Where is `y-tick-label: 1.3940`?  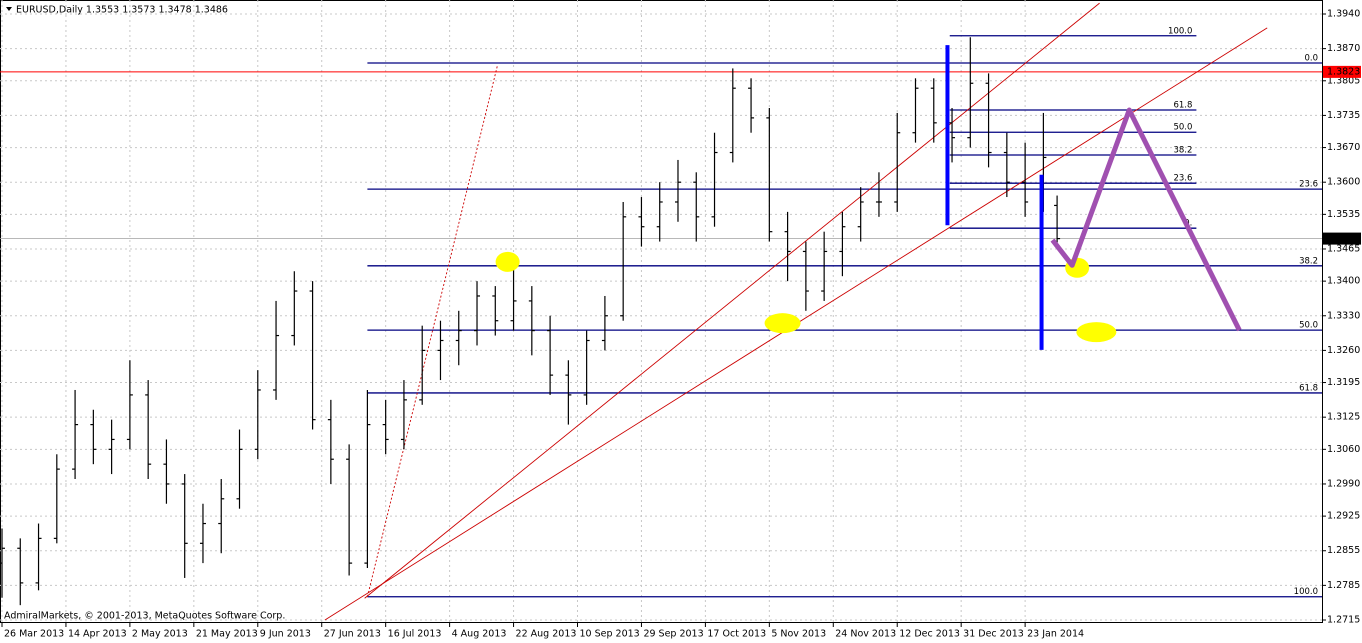
y-tick-label: 1.3940 is located at coordinates (1343, 14).